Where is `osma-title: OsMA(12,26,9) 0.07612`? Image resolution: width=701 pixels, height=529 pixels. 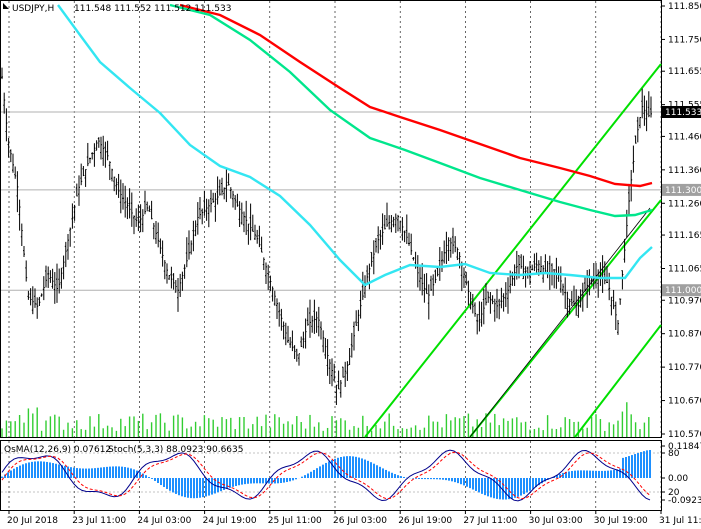
osma-title: OsMA(12,26,9) 0.07612 is located at coordinates (57, 450).